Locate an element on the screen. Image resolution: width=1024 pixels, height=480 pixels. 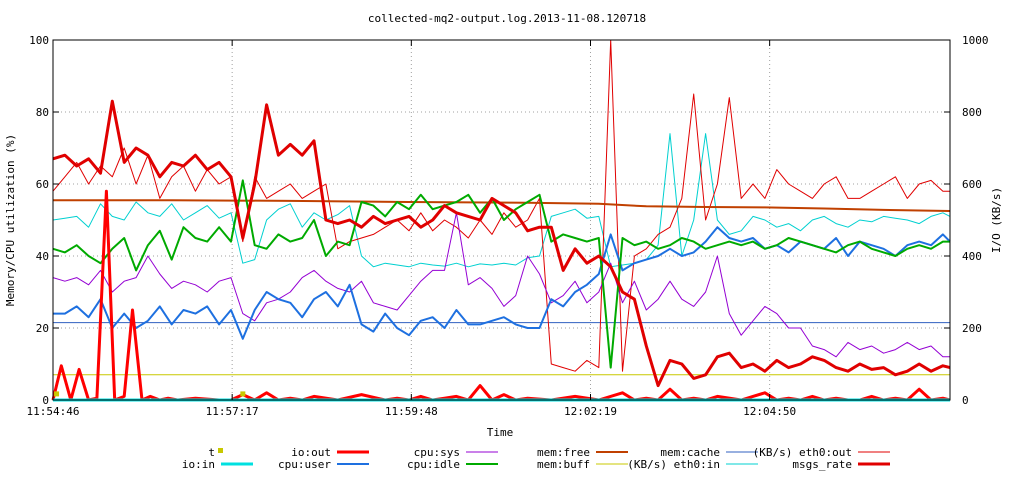
x-tick-label: 12:02:19 is located at coordinates (590, 411).